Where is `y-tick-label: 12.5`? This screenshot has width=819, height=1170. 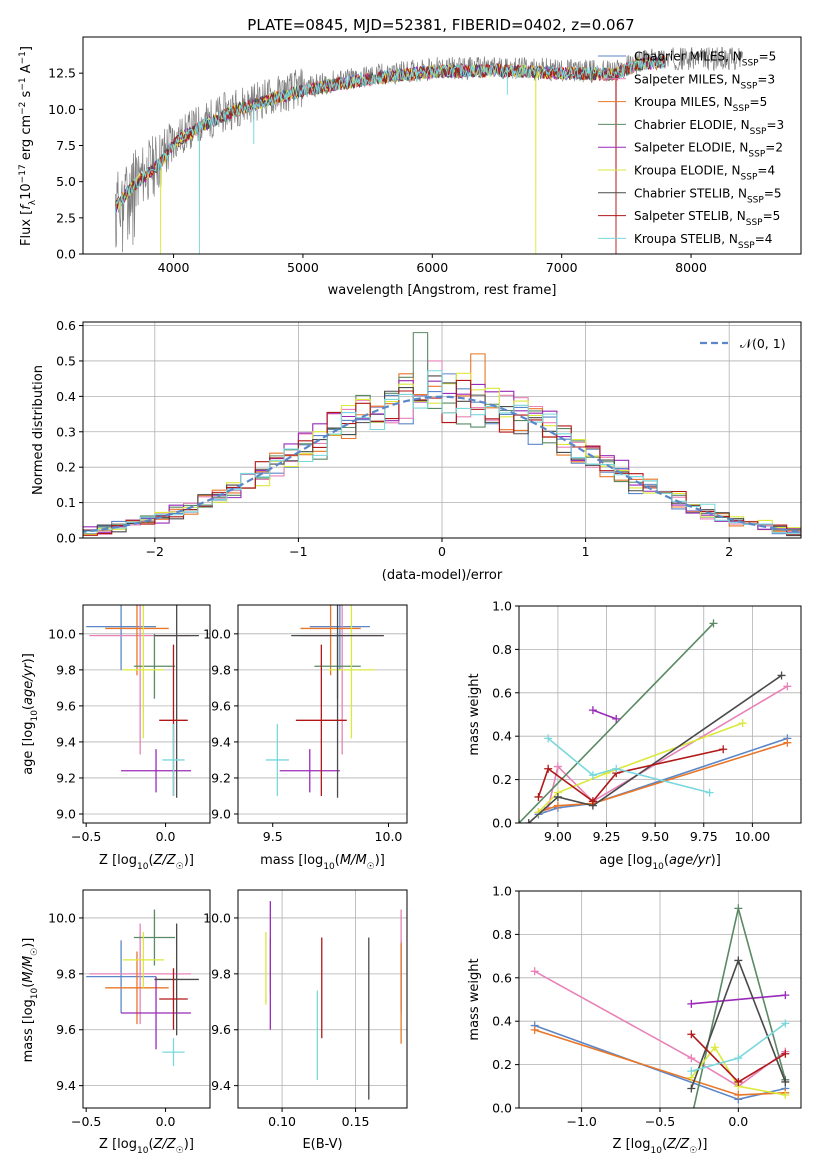 y-tick-label: 12.5 is located at coordinates (62, 73).